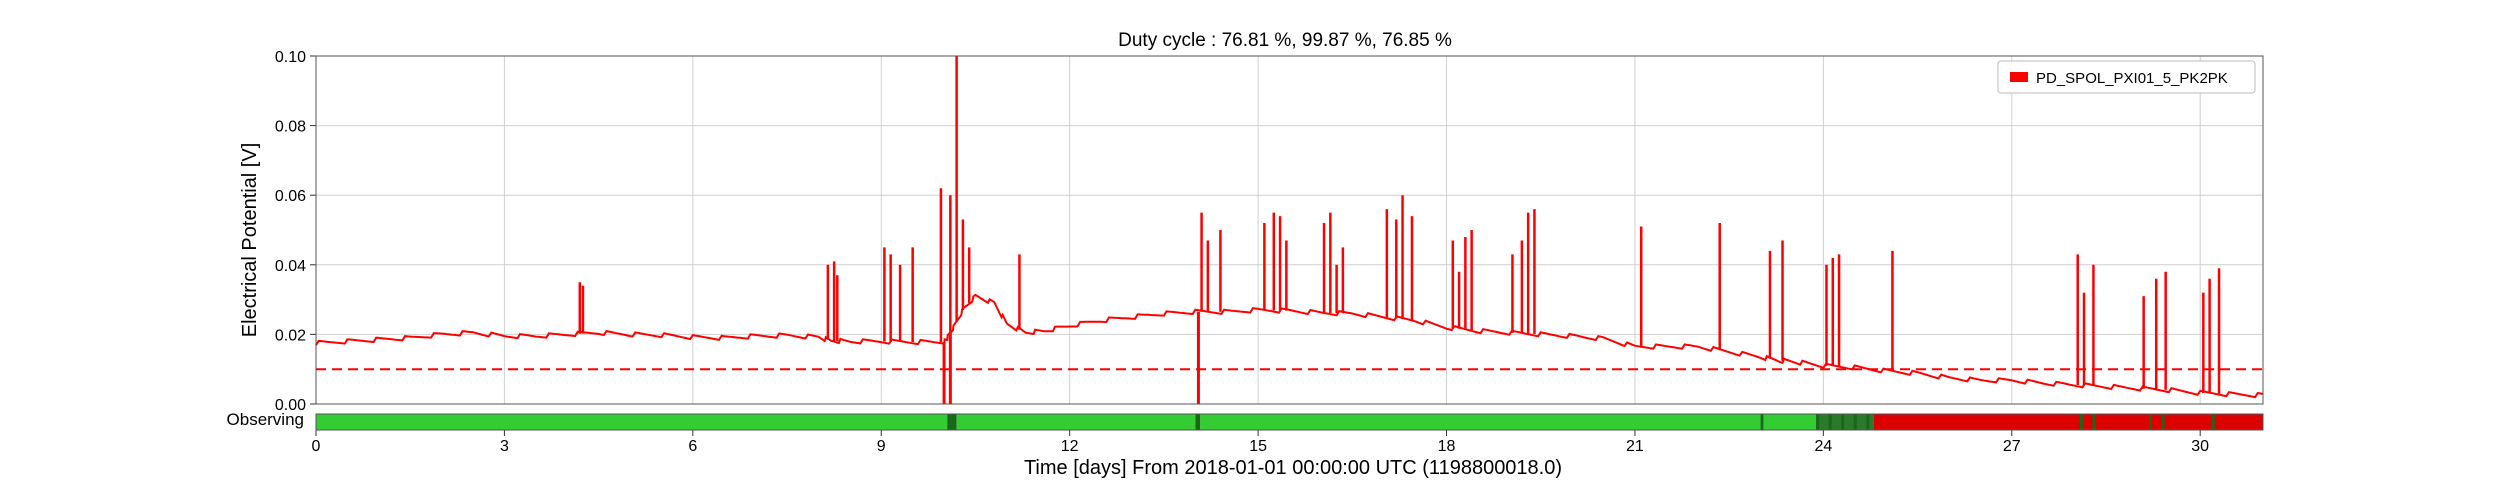 The height and width of the screenshot is (500, 2500). I want to click on state-bar-frame, so click(1289, 422).